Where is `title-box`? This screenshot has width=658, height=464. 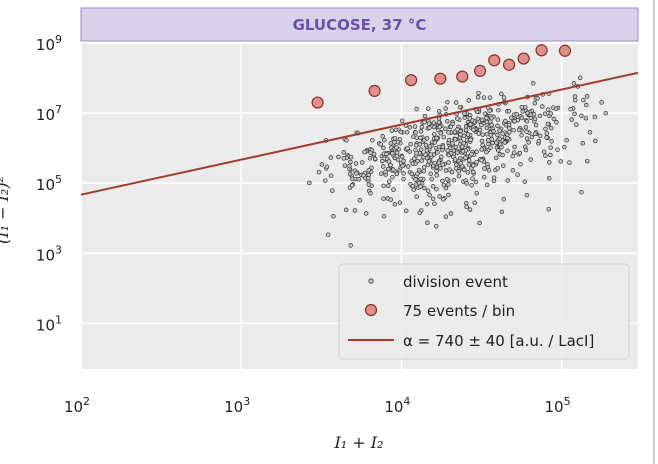
title-box is located at coordinates (359, 24).